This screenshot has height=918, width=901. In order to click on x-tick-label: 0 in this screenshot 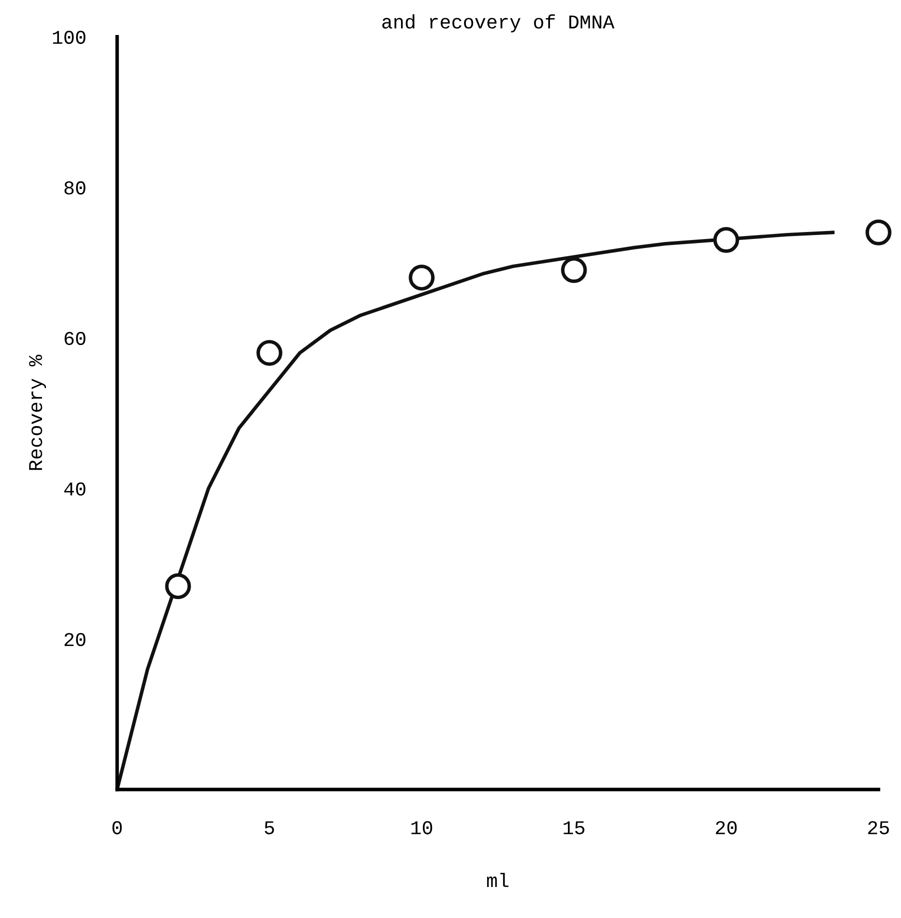, I will do `click(117, 827)`.